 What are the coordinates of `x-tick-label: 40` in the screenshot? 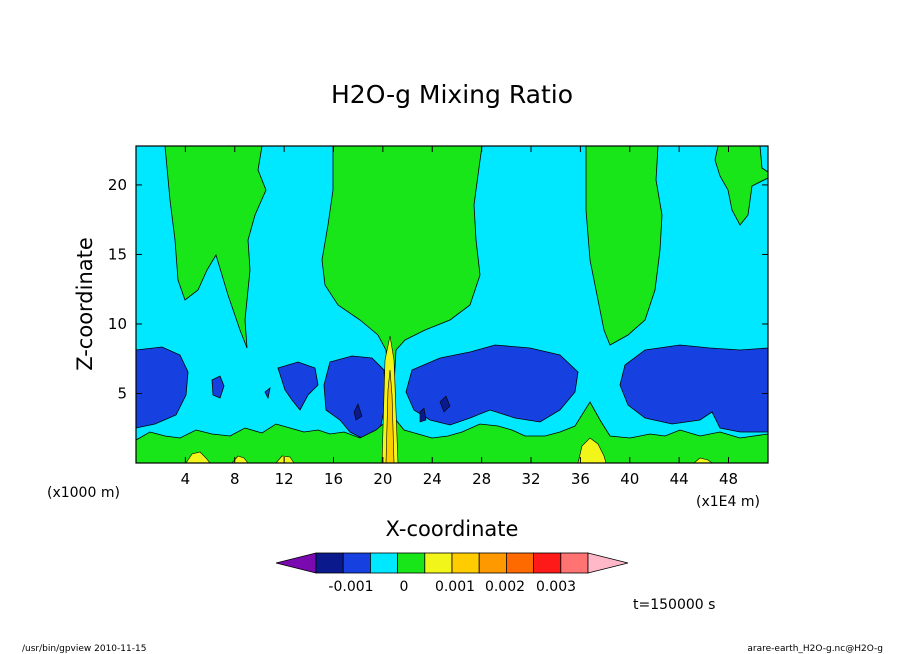 It's located at (629, 479).